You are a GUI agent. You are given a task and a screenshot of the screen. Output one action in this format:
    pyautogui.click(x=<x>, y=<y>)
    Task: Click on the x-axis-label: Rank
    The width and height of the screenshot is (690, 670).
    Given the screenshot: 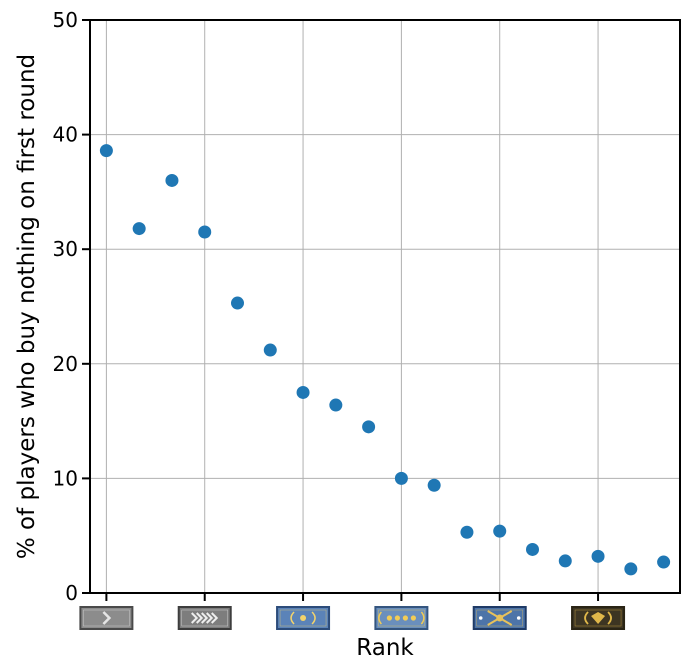 What is the action you would take?
    pyautogui.click(x=385, y=648)
    